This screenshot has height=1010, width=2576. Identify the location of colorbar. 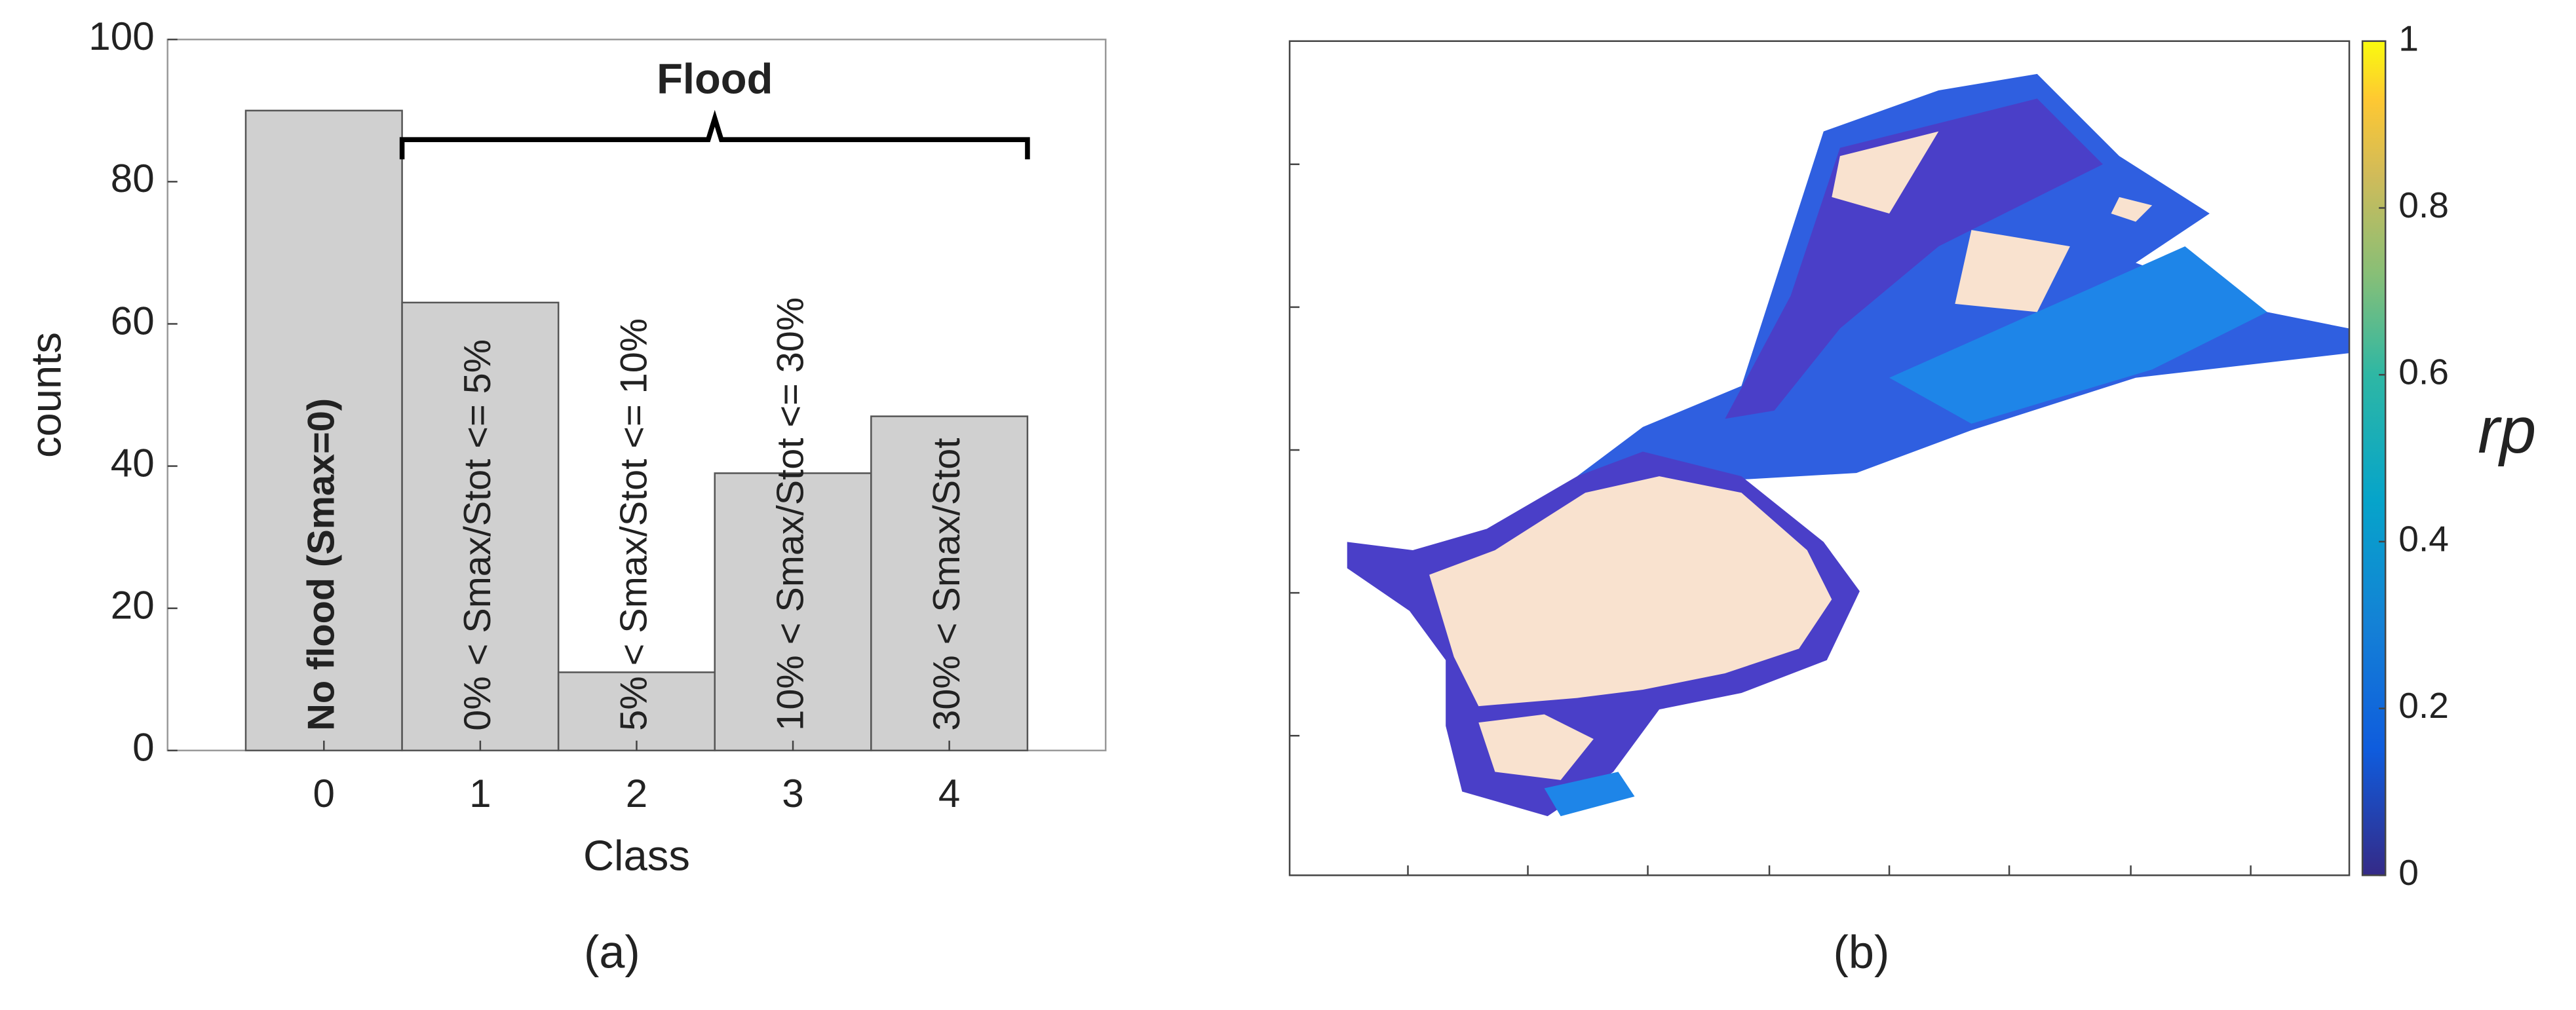
(2374, 458).